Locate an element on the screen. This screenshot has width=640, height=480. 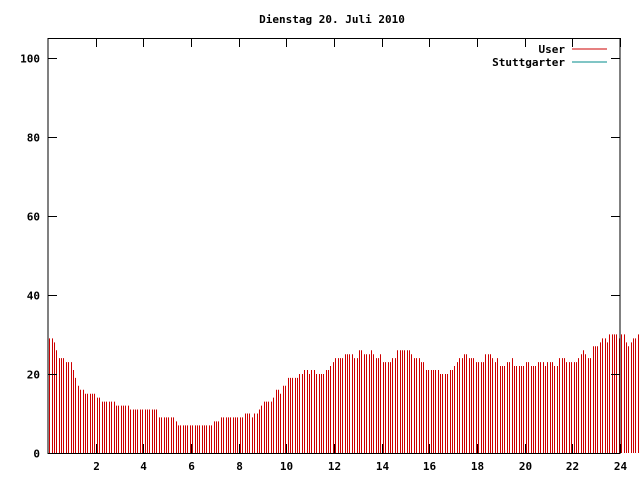
legend-label-stuttgarter: Stuttgarter is located at coordinates (528, 62).